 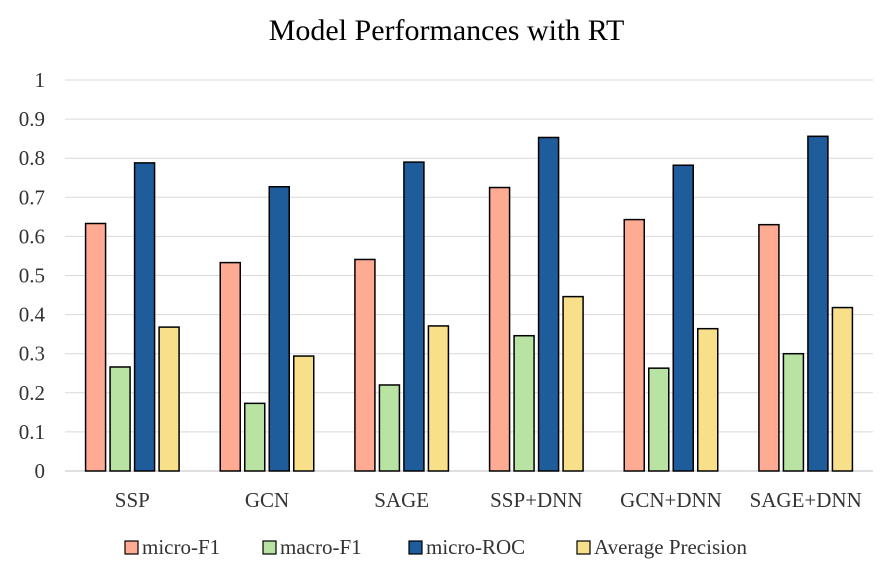 I want to click on x-category-label: GCN, so click(x=267, y=500).